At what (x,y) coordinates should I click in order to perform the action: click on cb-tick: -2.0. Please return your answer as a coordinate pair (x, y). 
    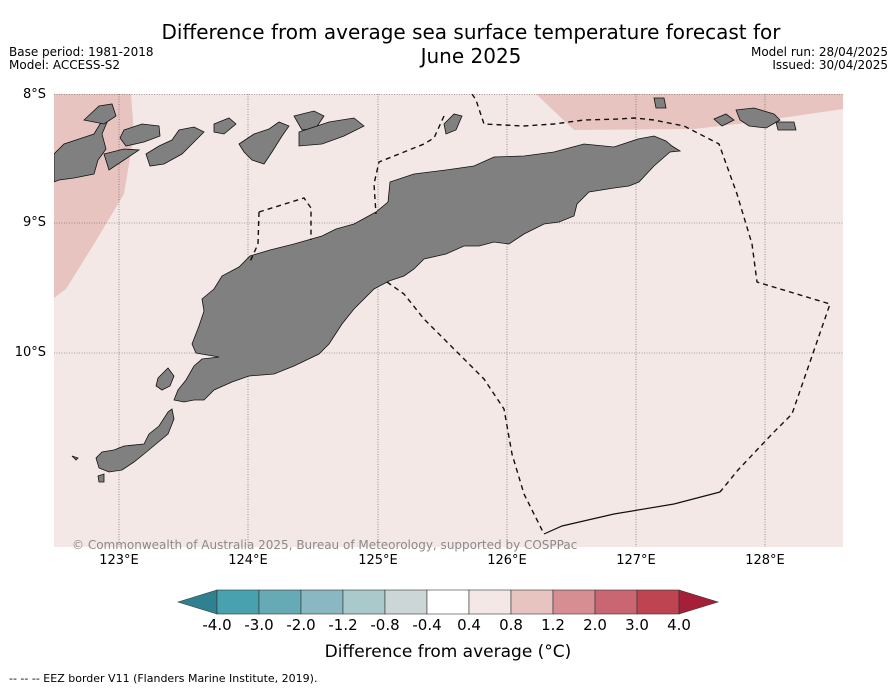
    Looking at the image, I should click on (301, 625).